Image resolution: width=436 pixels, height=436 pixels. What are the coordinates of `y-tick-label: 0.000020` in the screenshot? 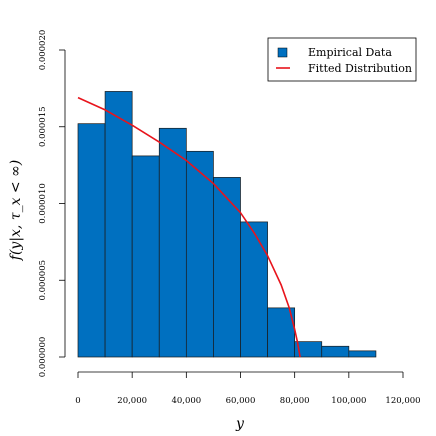 It's located at (43, 50).